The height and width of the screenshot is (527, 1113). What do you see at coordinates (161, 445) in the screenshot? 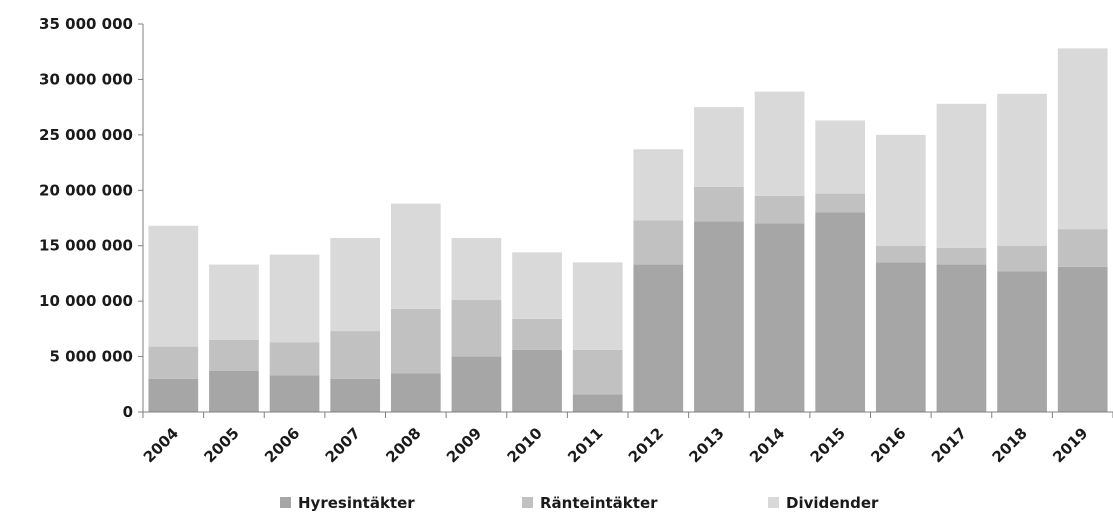
I see `x-tick-label: 2004` at bounding box center [161, 445].